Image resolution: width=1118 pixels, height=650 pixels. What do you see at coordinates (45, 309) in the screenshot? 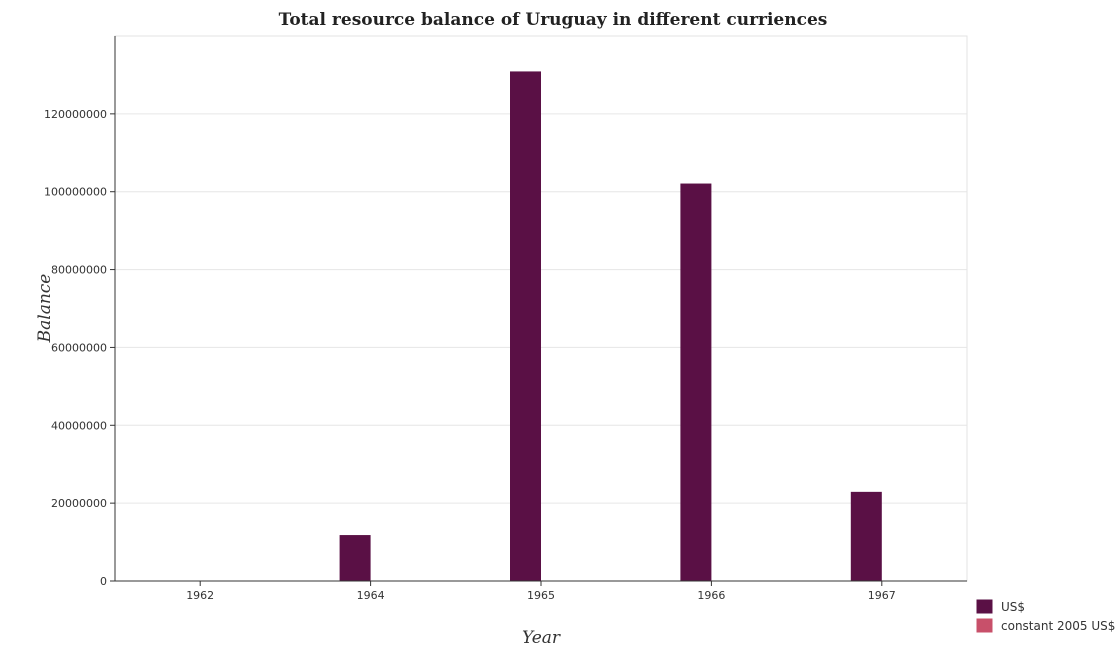
I see `y-axis-label: Balance` at bounding box center [45, 309].